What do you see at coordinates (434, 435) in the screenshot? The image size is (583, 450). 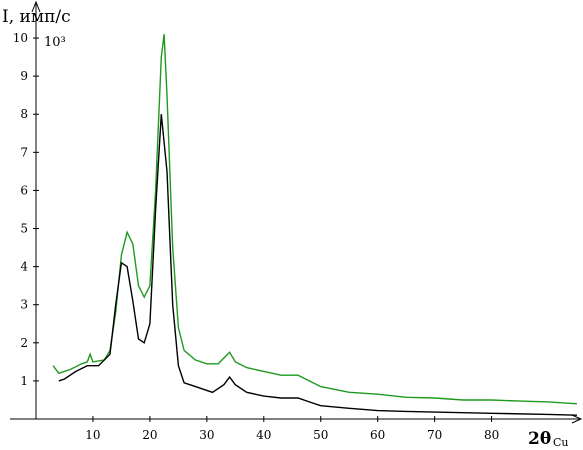 I see `x-tick-label: 70` at bounding box center [434, 435].